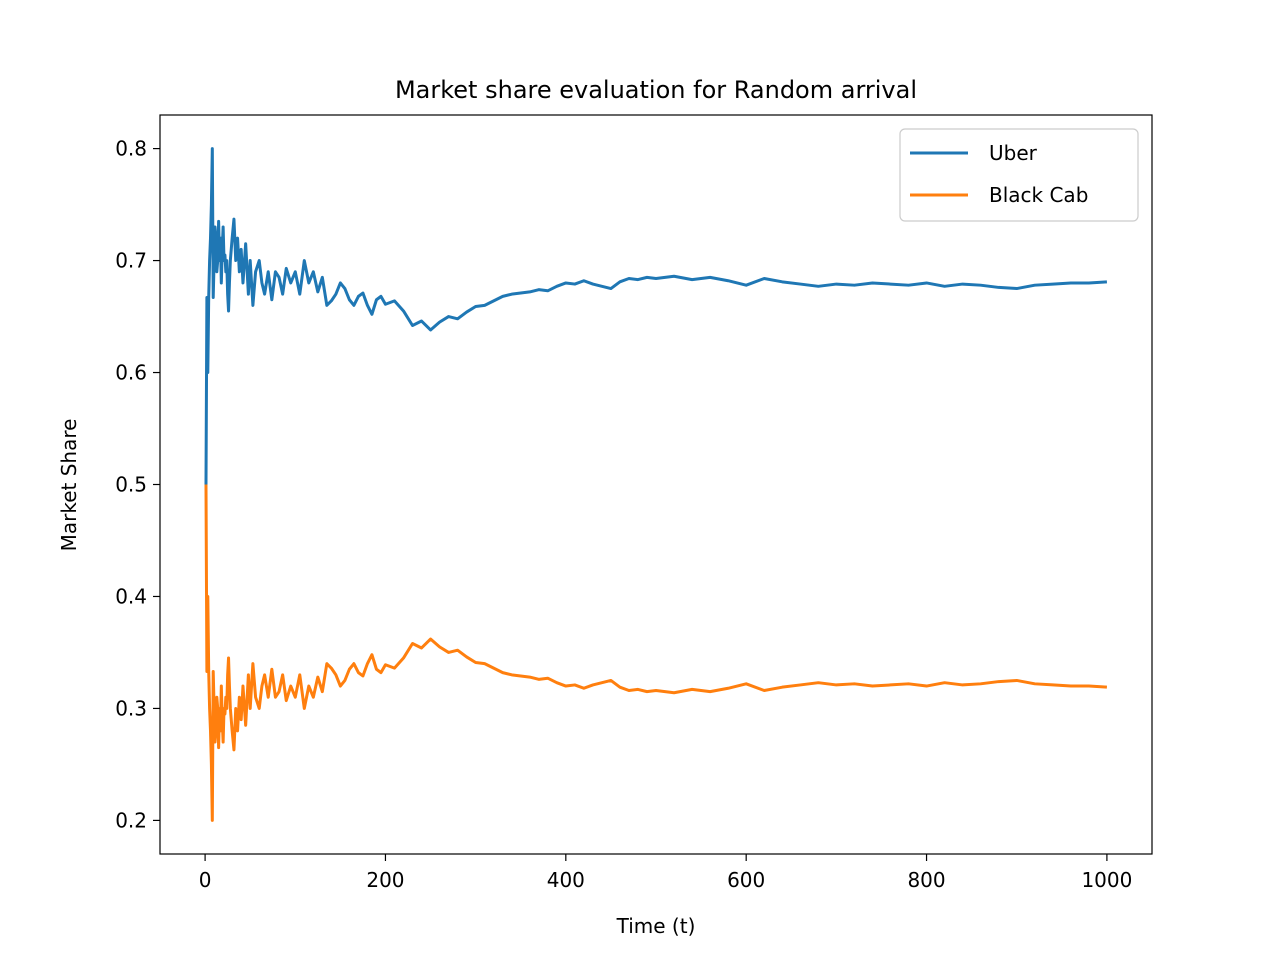 This screenshot has height=960, width=1280. What do you see at coordinates (746, 880) in the screenshot?
I see `x-tick-label: 600` at bounding box center [746, 880].